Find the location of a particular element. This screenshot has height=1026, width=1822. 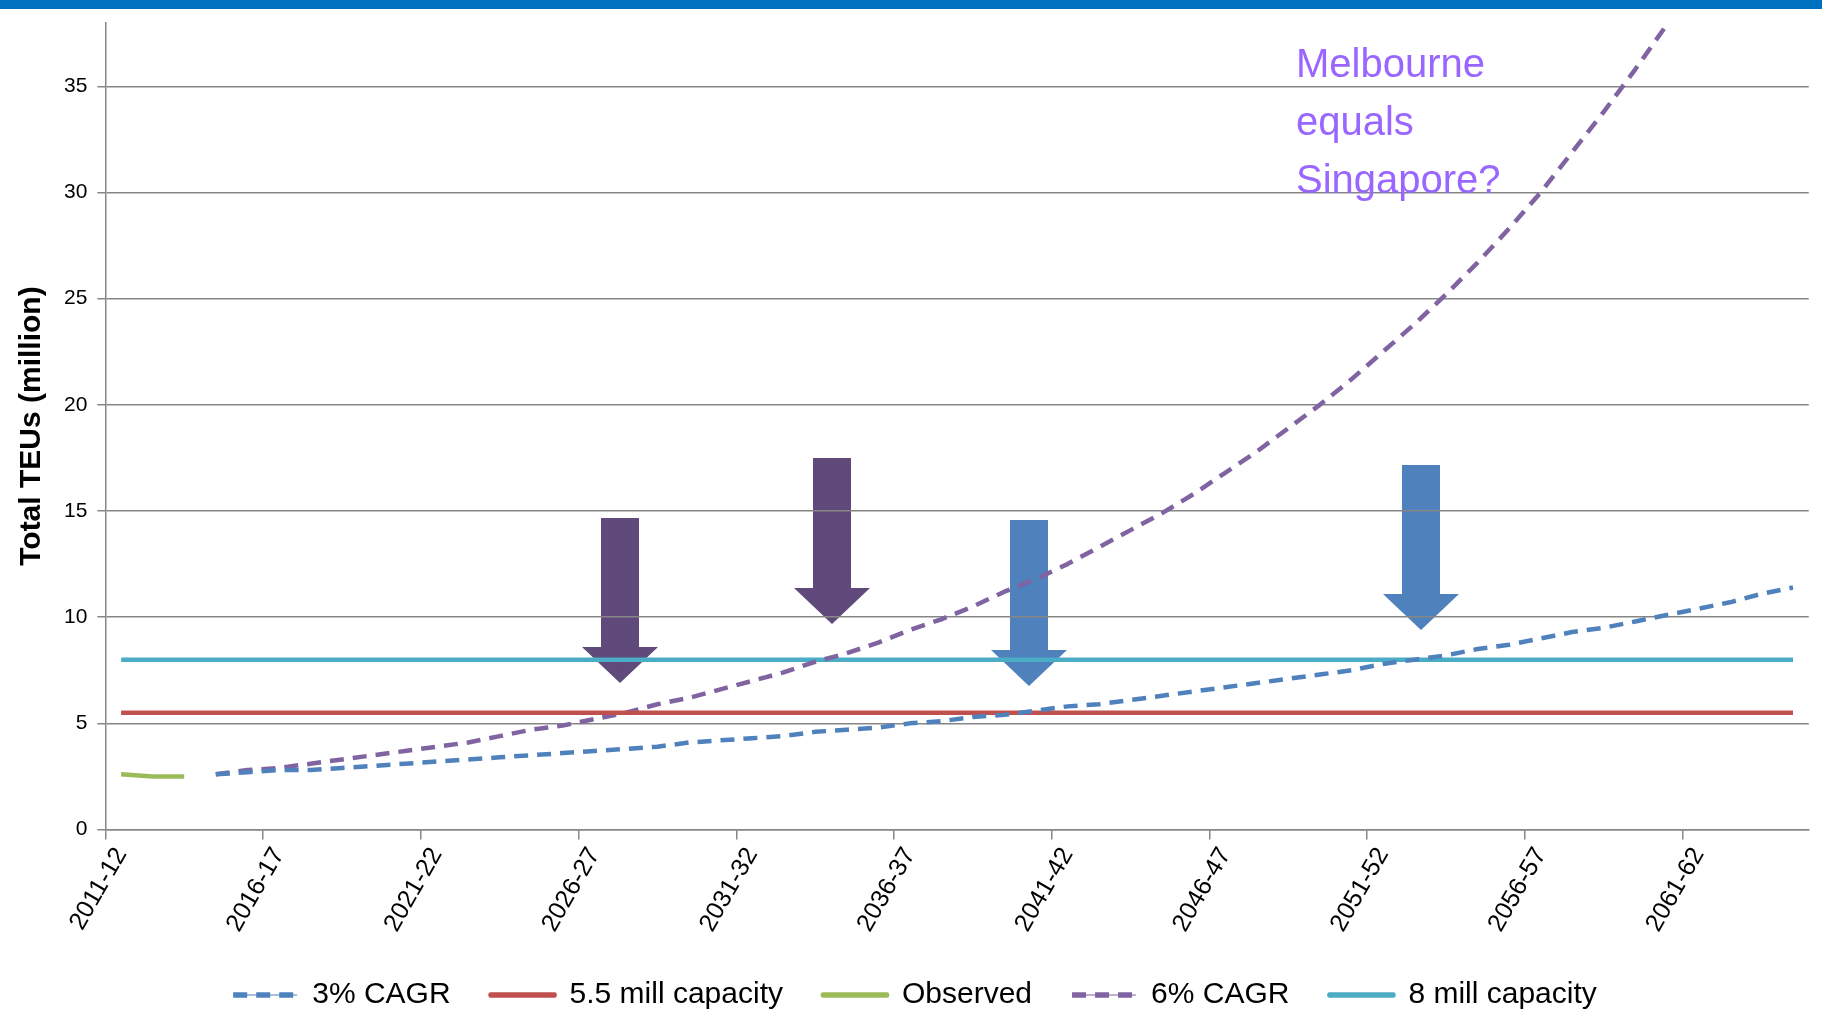

y-tick-label: 30 is located at coordinates (76, 191).